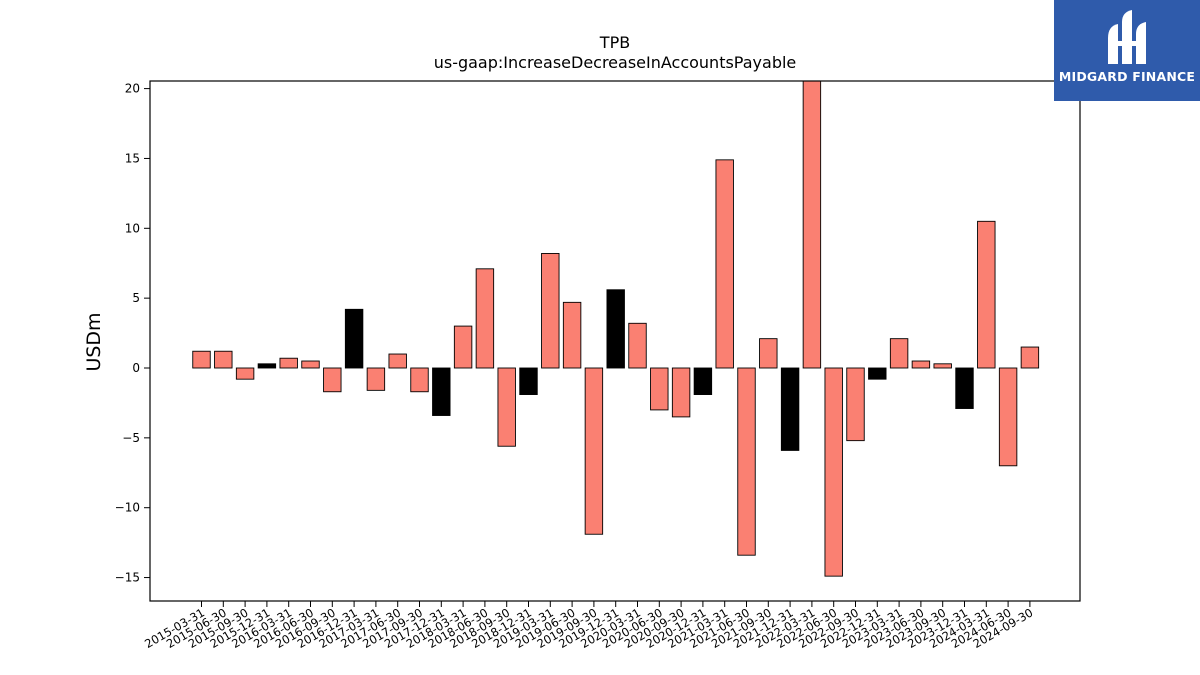 This screenshot has width=1200, height=675. Describe the element at coordinates (131, 438) in the screenshot. I see `y-tick-label: −5` at that location.